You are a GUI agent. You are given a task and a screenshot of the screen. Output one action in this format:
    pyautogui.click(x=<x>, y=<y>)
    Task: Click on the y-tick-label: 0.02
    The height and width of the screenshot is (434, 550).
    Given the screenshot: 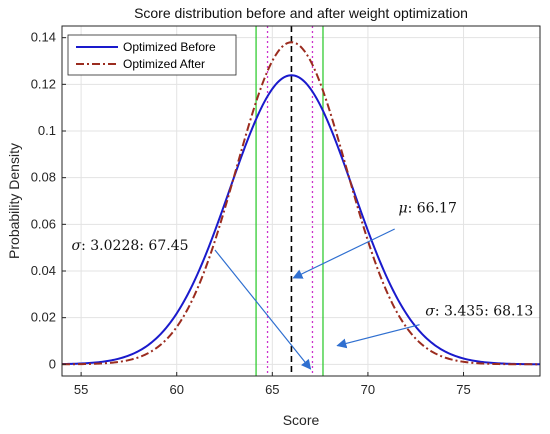 What is the action you would take?
    pyautogui.click(x=43, y=317)
    